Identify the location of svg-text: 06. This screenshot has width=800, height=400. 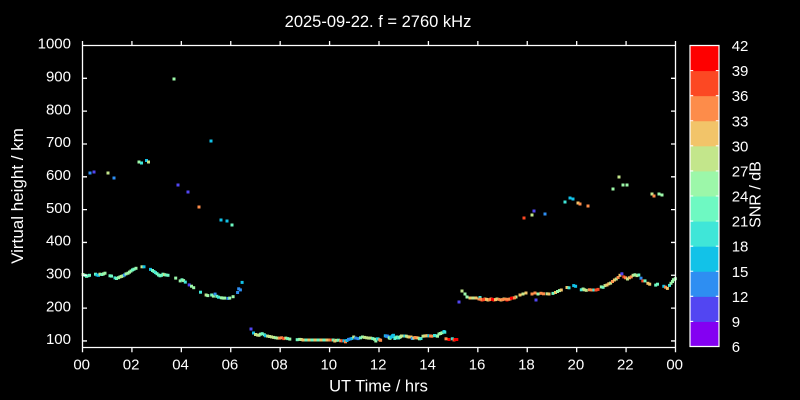
(230, 365).